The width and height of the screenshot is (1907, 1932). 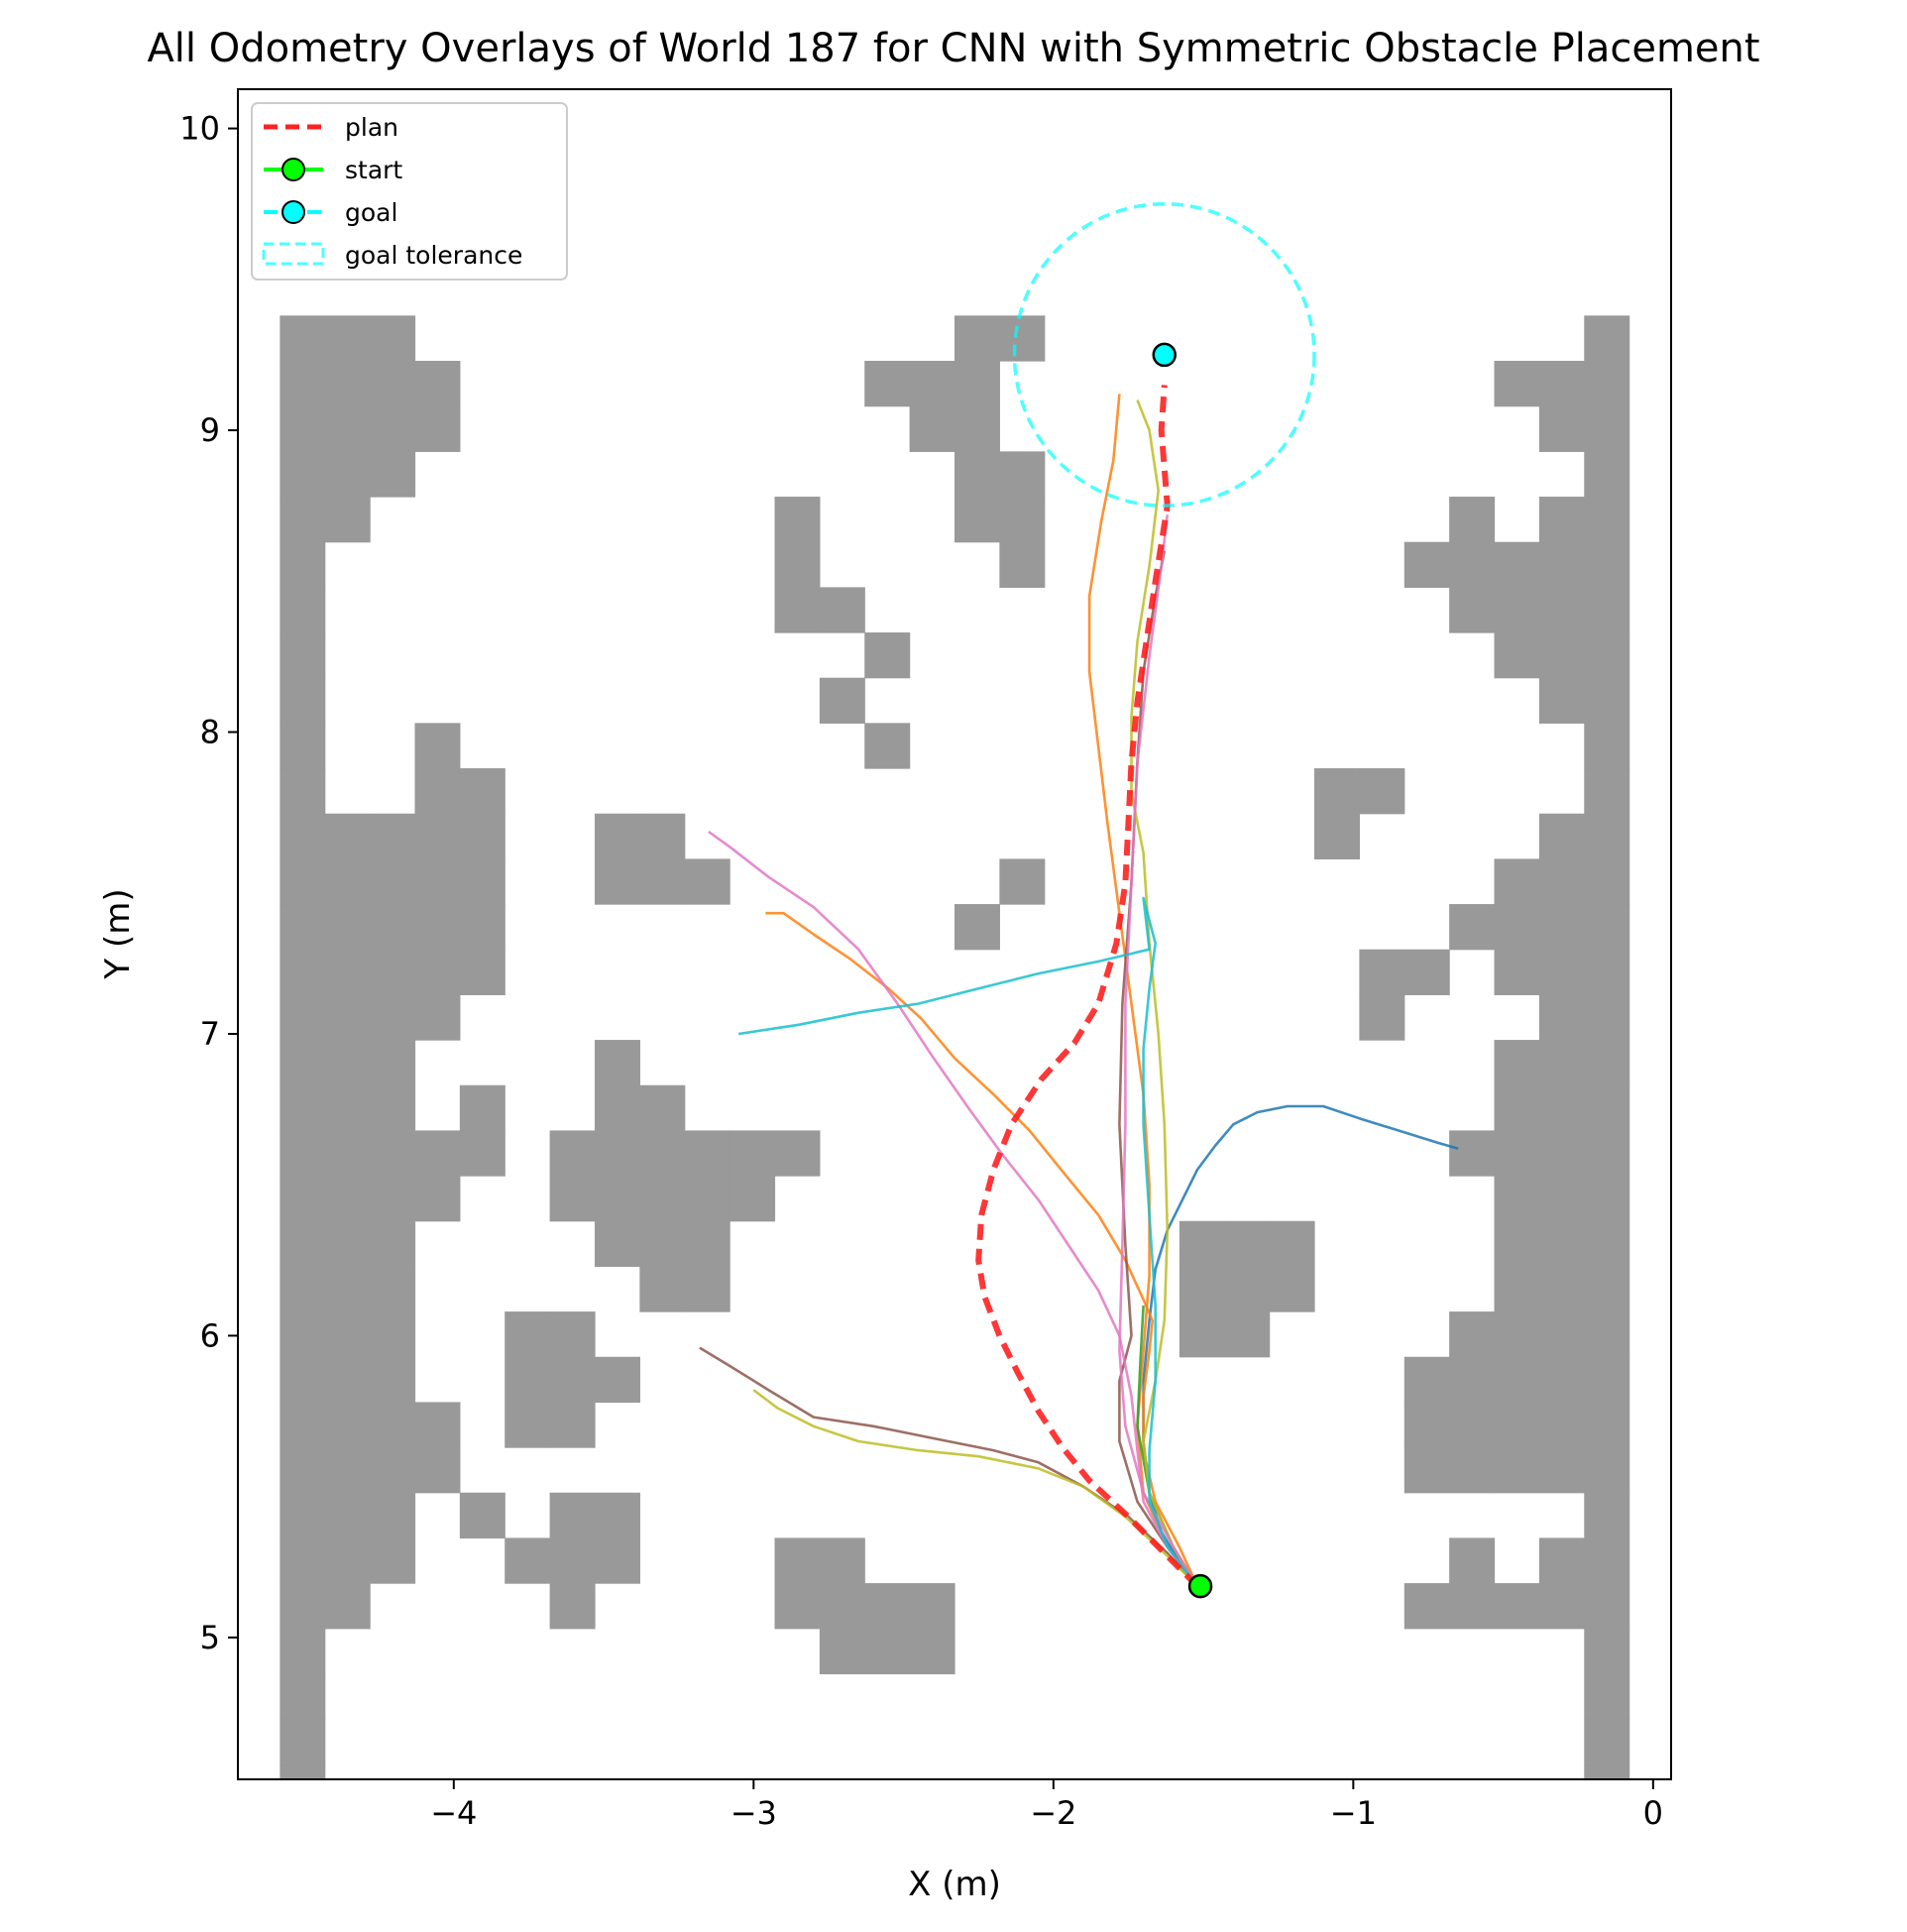 I want to click on y-tick-label: 6, so click(x=210, y=1335).